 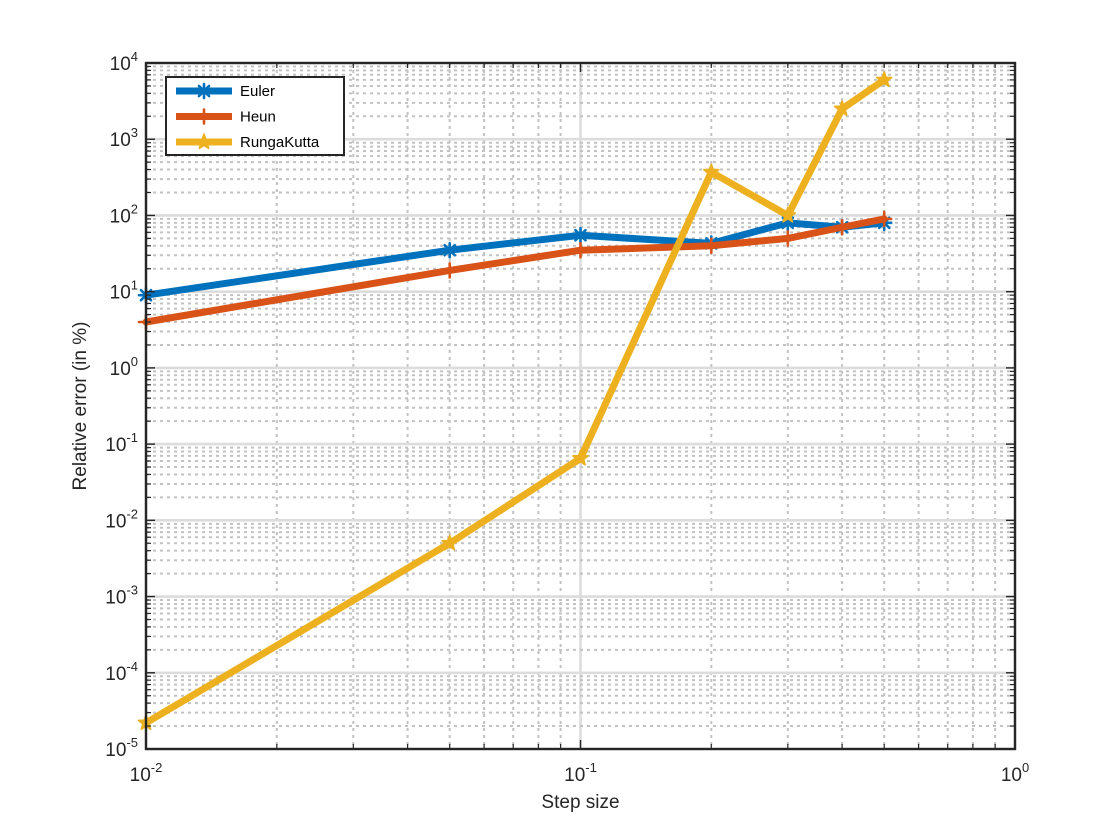 I want to click on x-tick-labels: 10⁻² 10⁻¹ 10⁰, so click(x=580, y=773).